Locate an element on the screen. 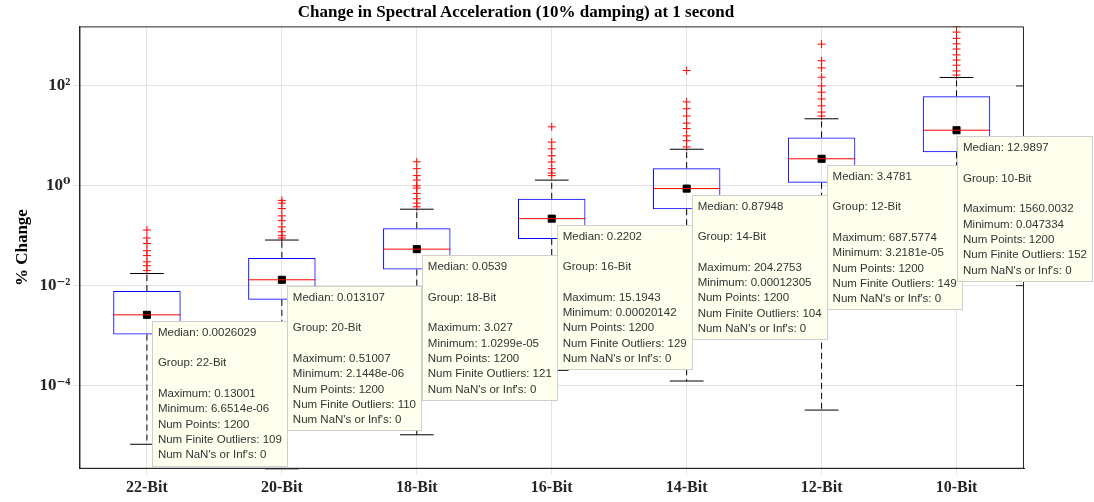 The width and height of the screenshot is (1094, 502). annotation: Median: 0.87948 is located at coordinates (741, 206).